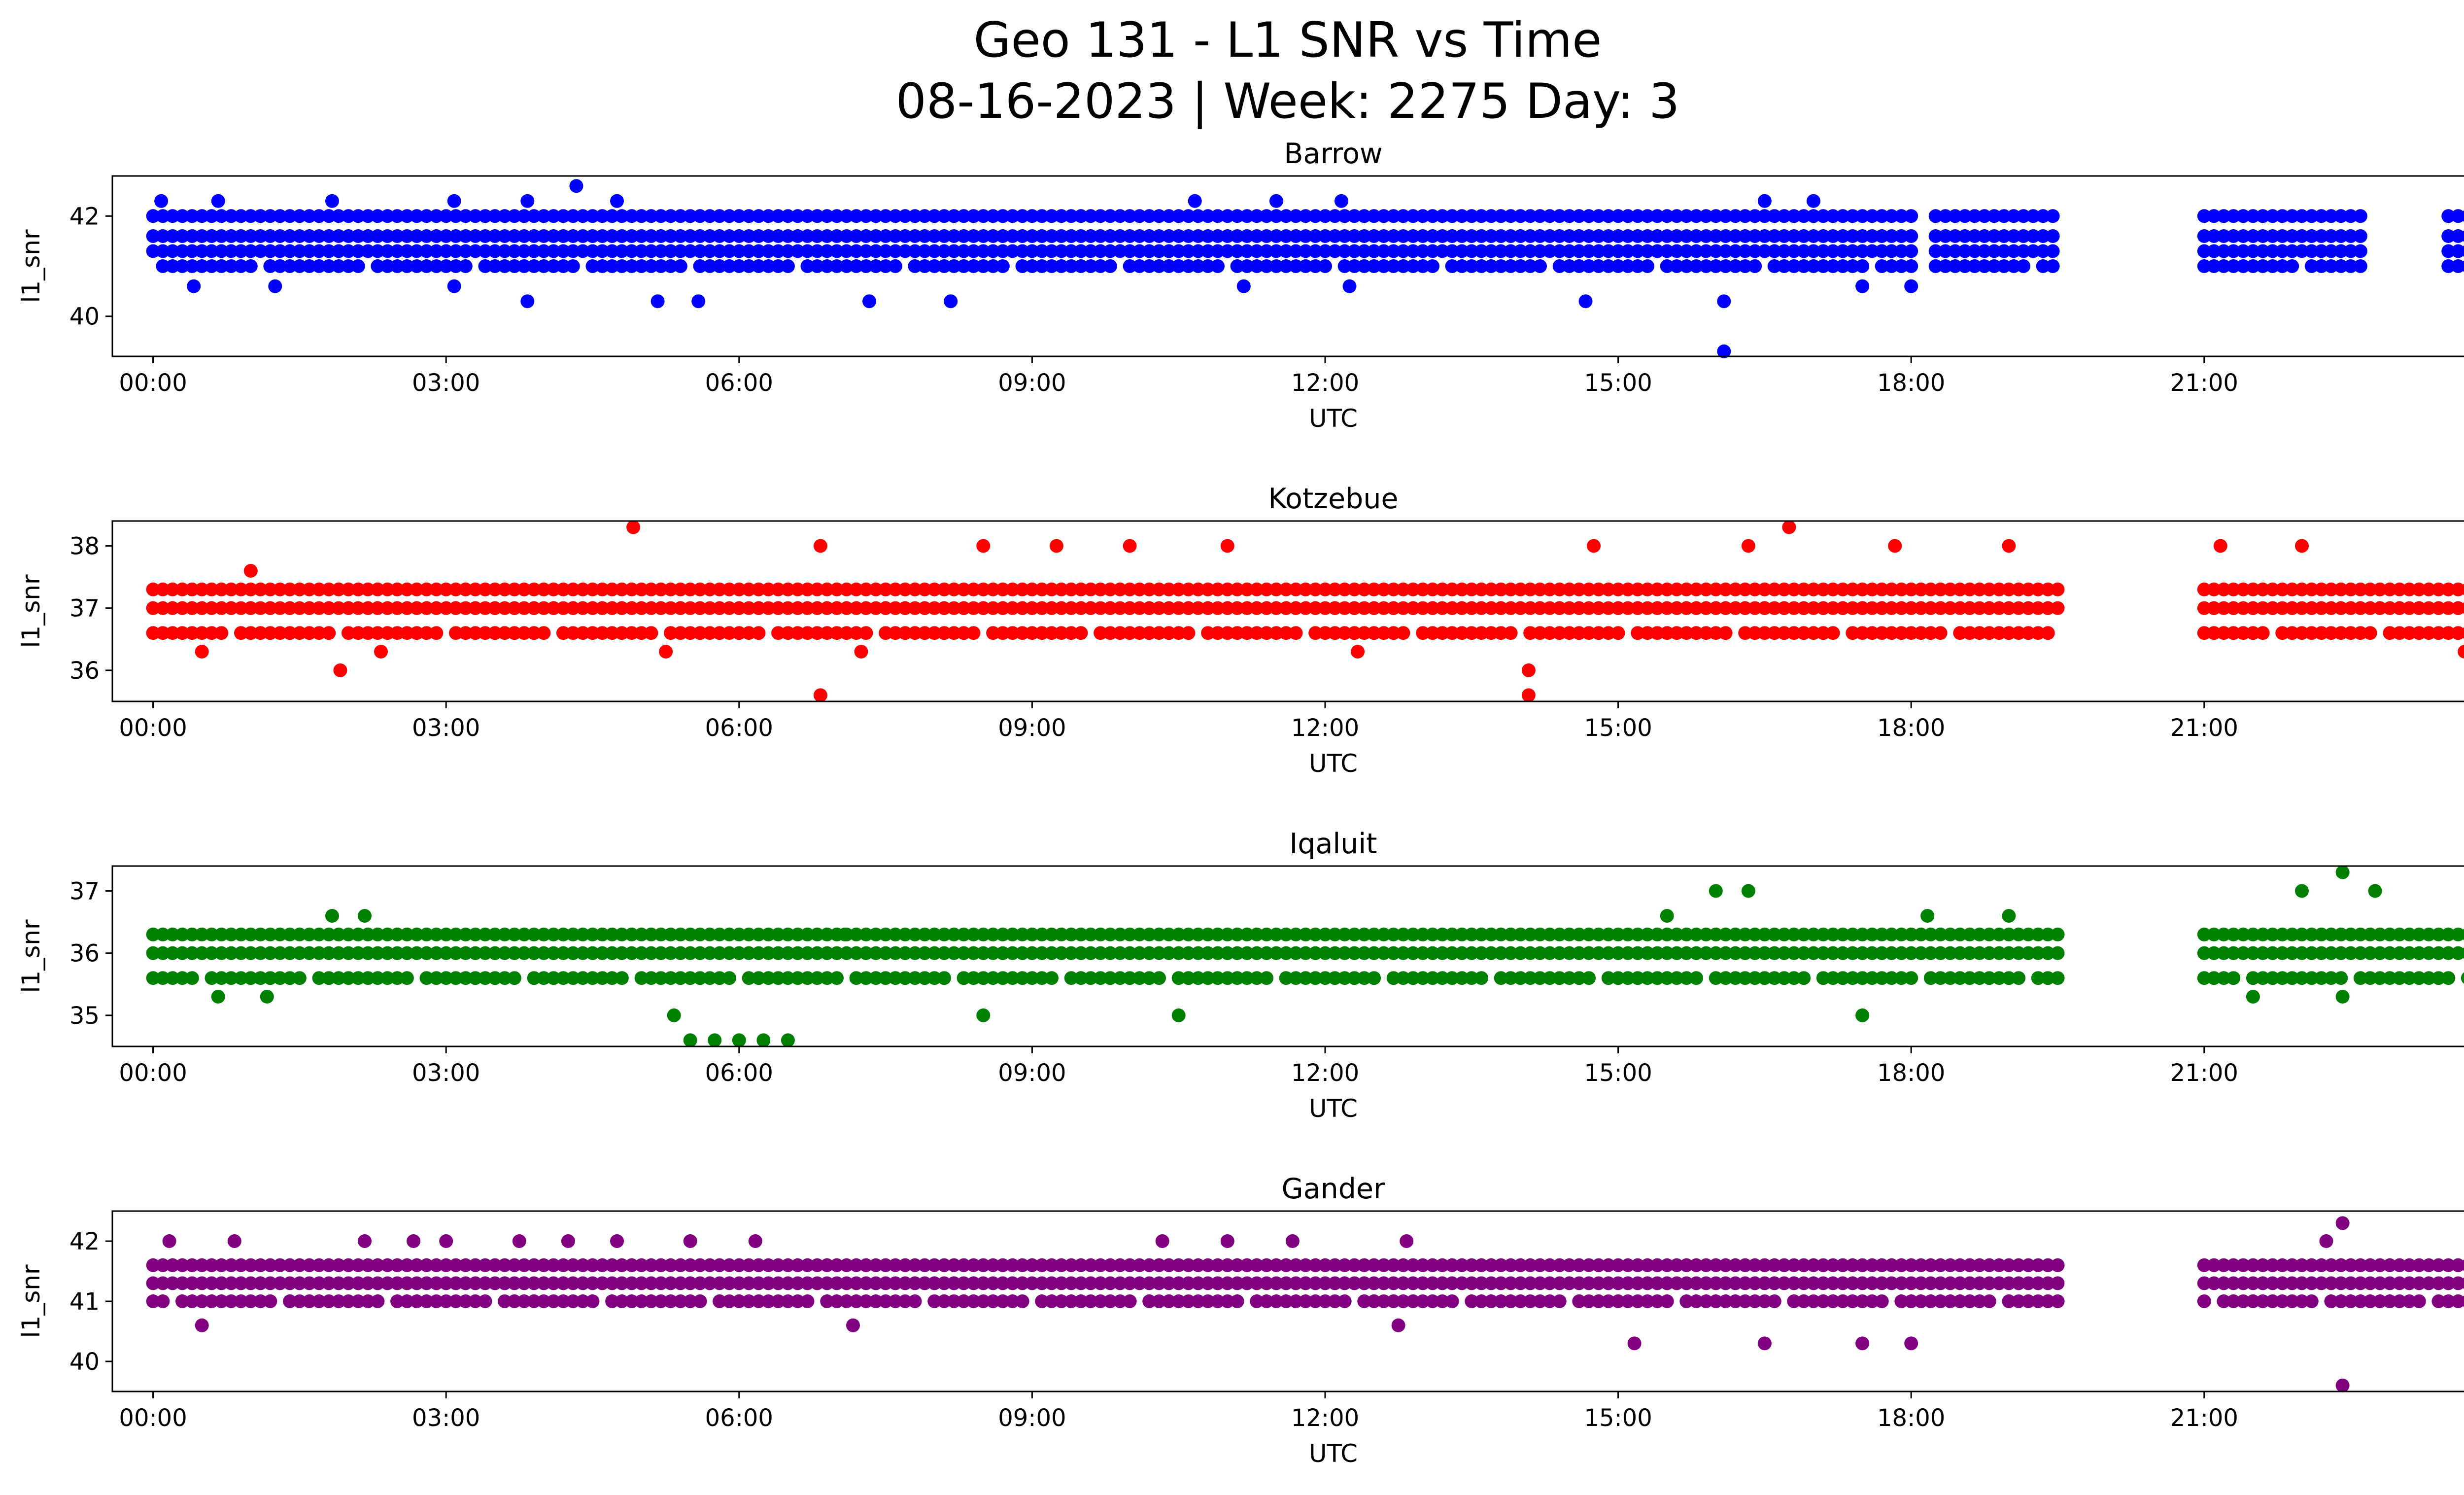 This screenshot has width=2464, height=1495. Describe the element at coordinates (1911, 728) in the screenshot. I see `x-tick-label: 18:00` at that location.